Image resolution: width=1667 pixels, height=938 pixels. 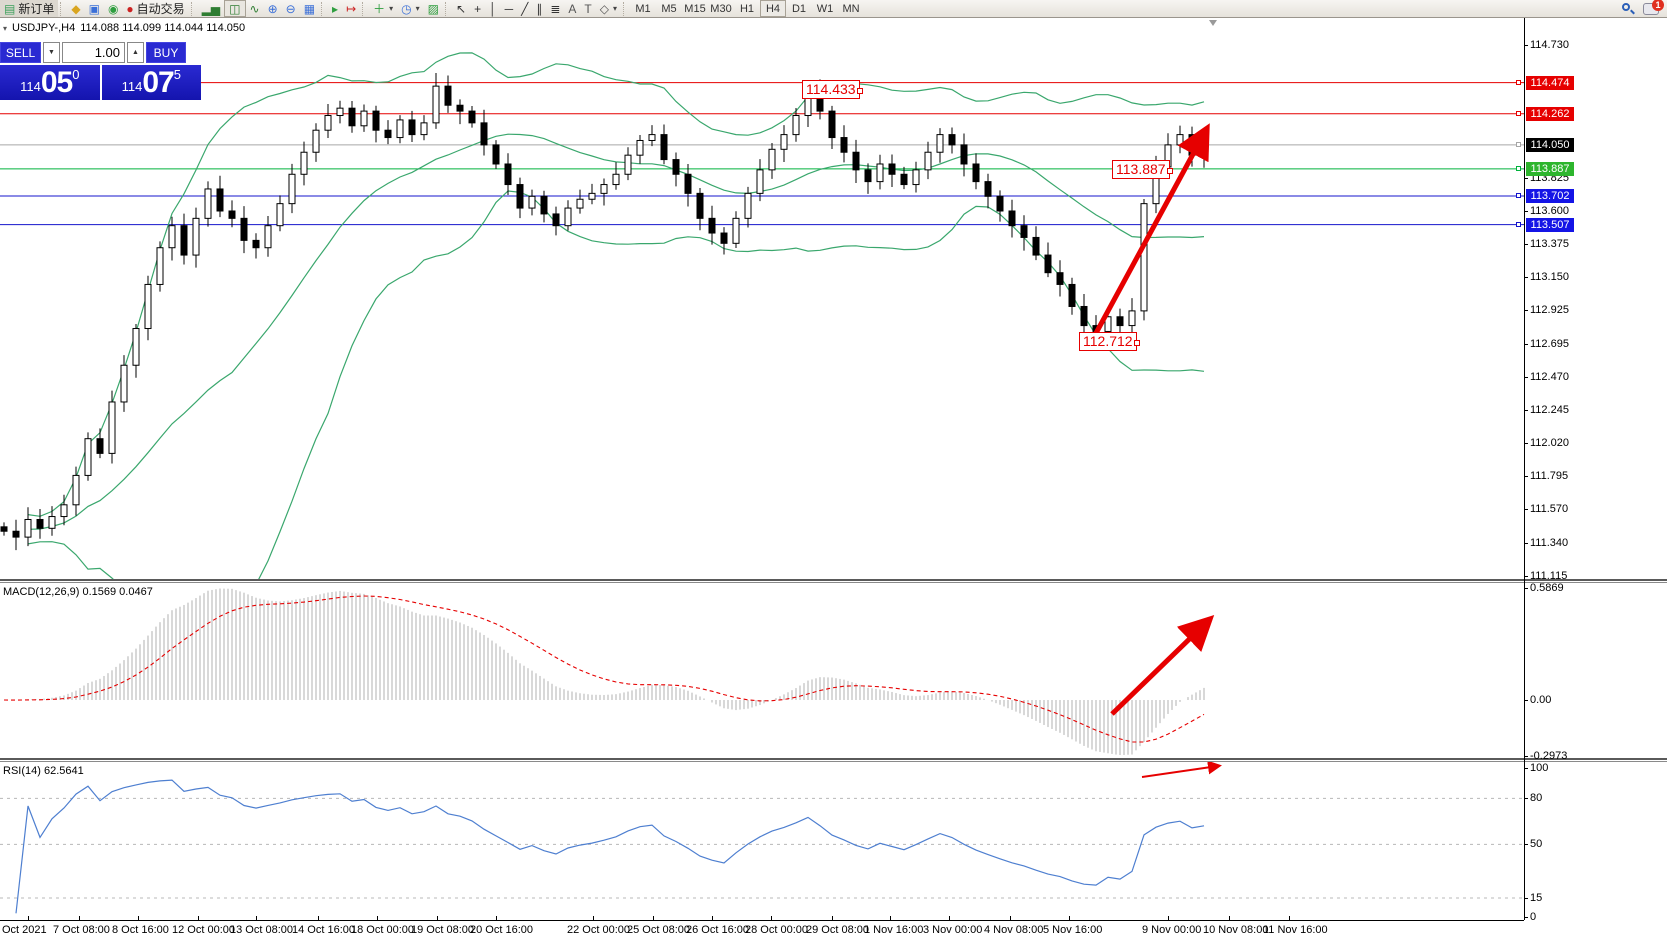 I want to click on price-axis-line, so click(x=1524, y=469).